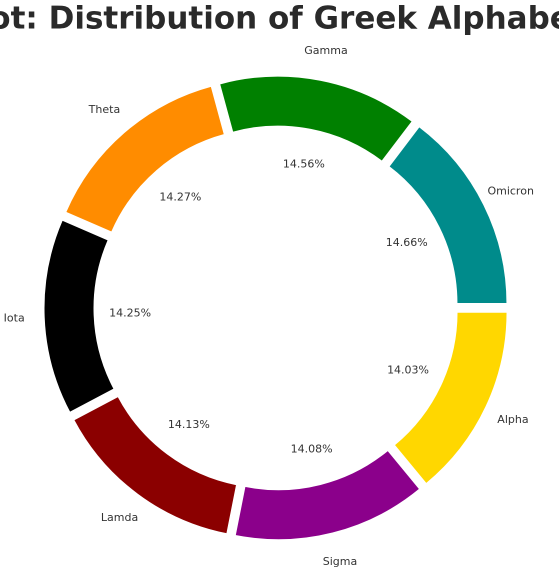 The height and width of the screenshot is (585, 559). I want to click on category-label: Alpha, so click(512, 419).